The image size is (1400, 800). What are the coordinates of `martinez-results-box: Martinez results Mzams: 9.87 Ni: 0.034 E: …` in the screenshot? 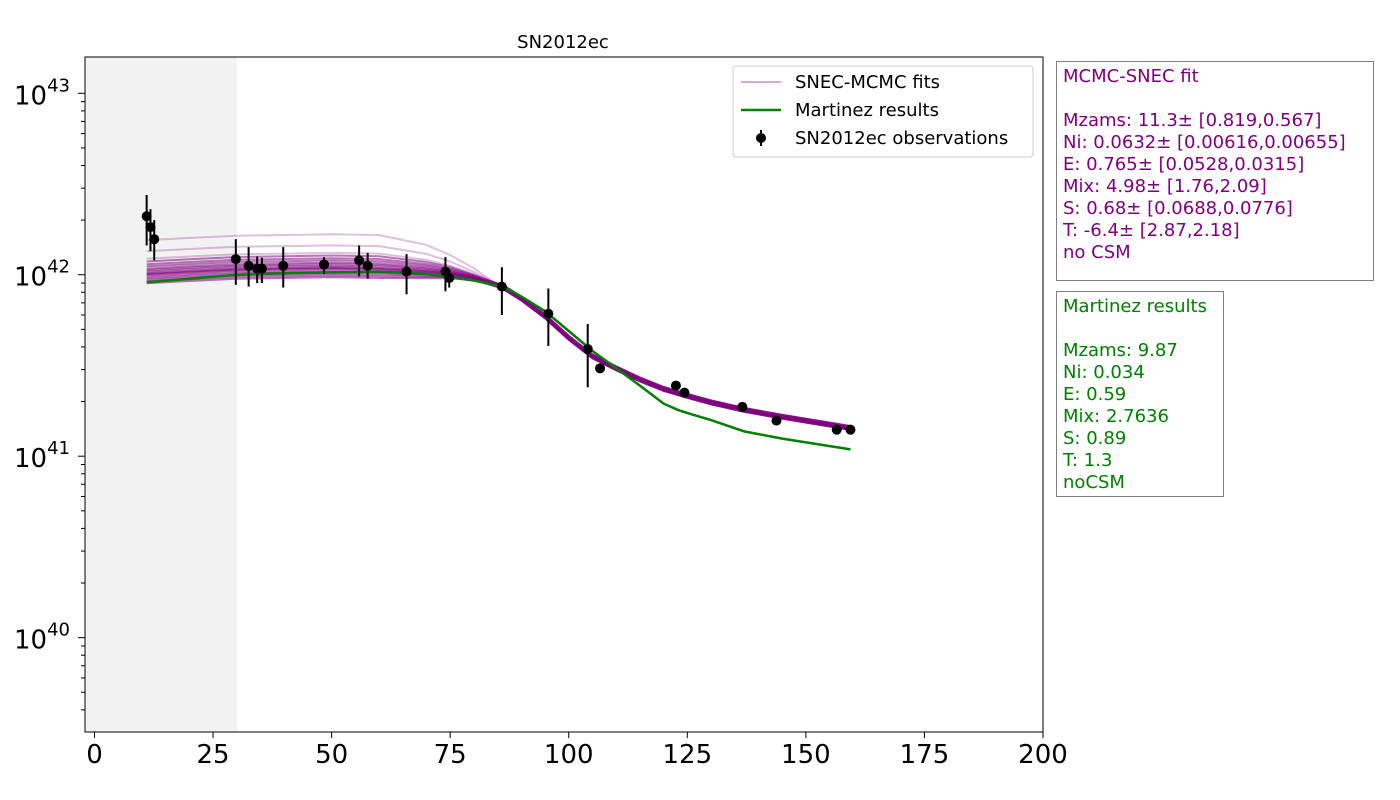 It's located at (1140, 394).